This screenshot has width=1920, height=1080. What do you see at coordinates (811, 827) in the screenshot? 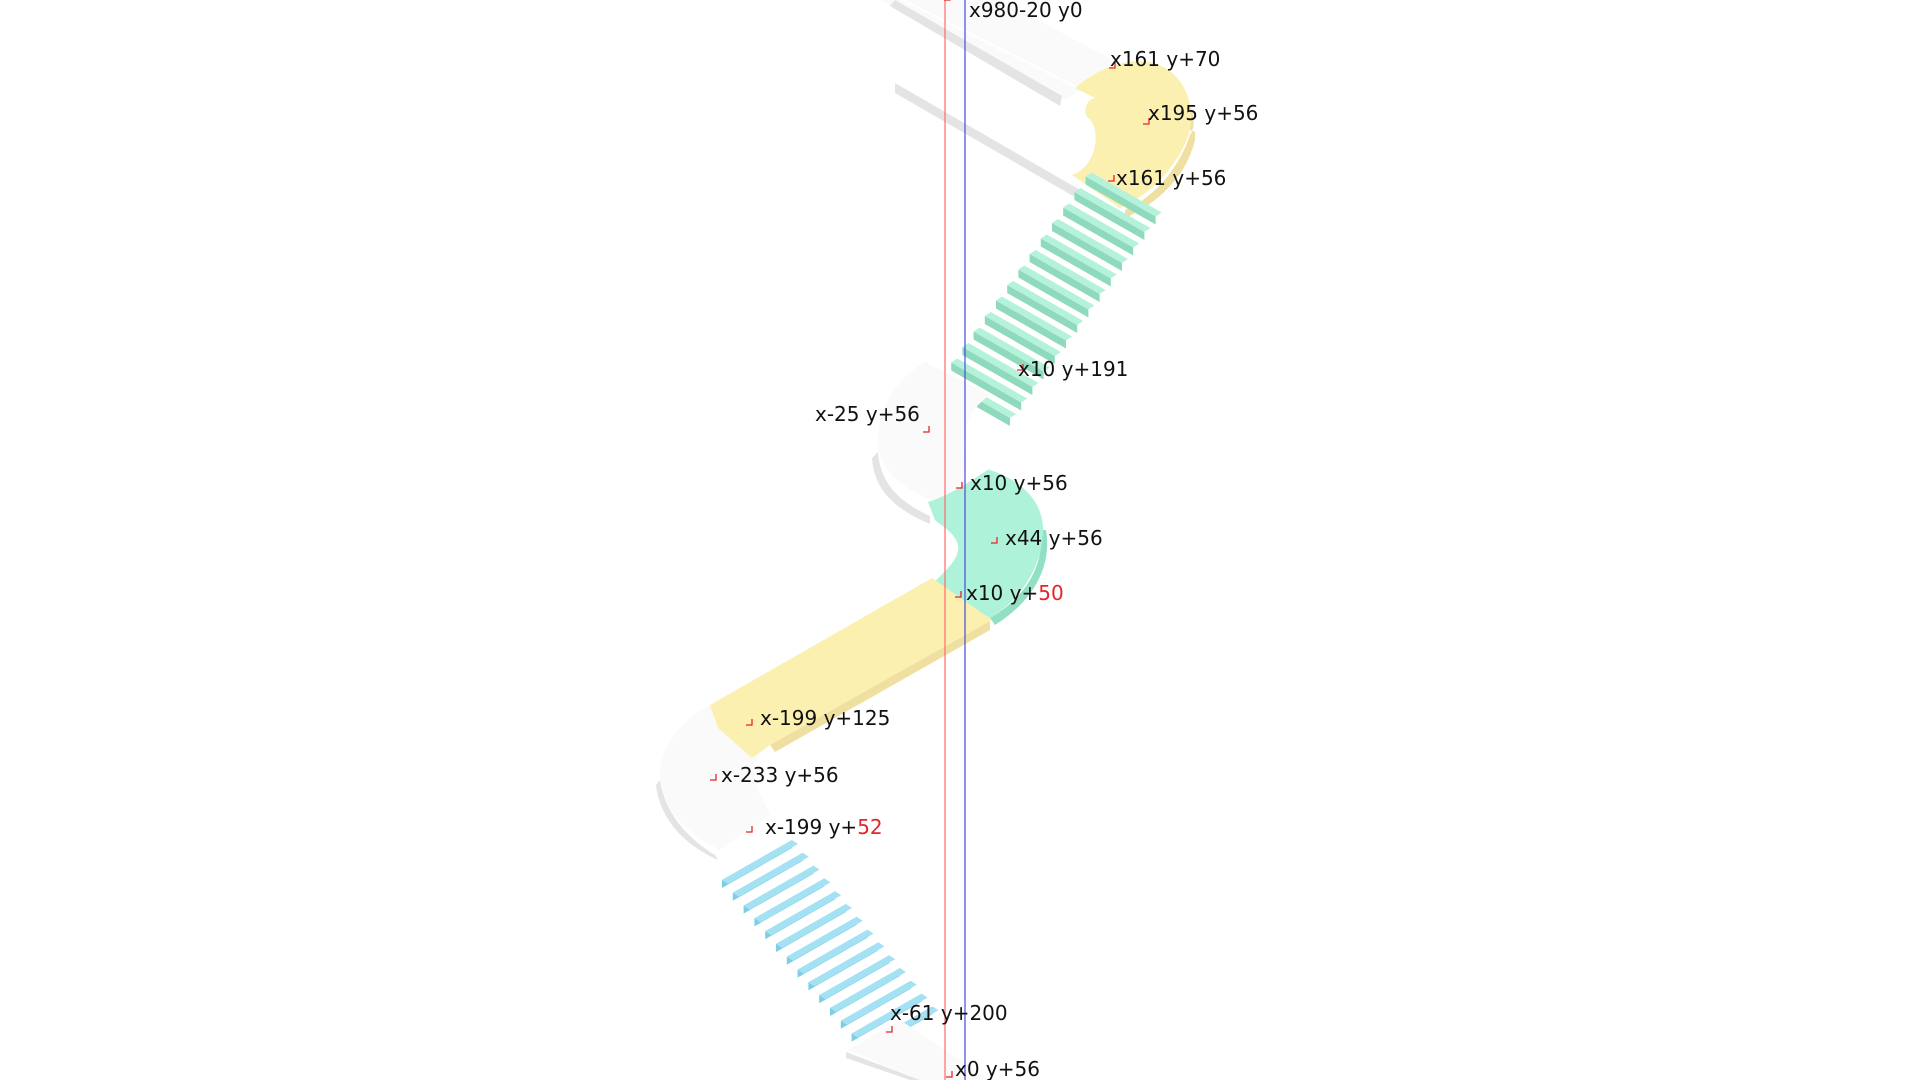
I see `label-p11-prefix: x-199 y+` at bounding box center [811, 827].